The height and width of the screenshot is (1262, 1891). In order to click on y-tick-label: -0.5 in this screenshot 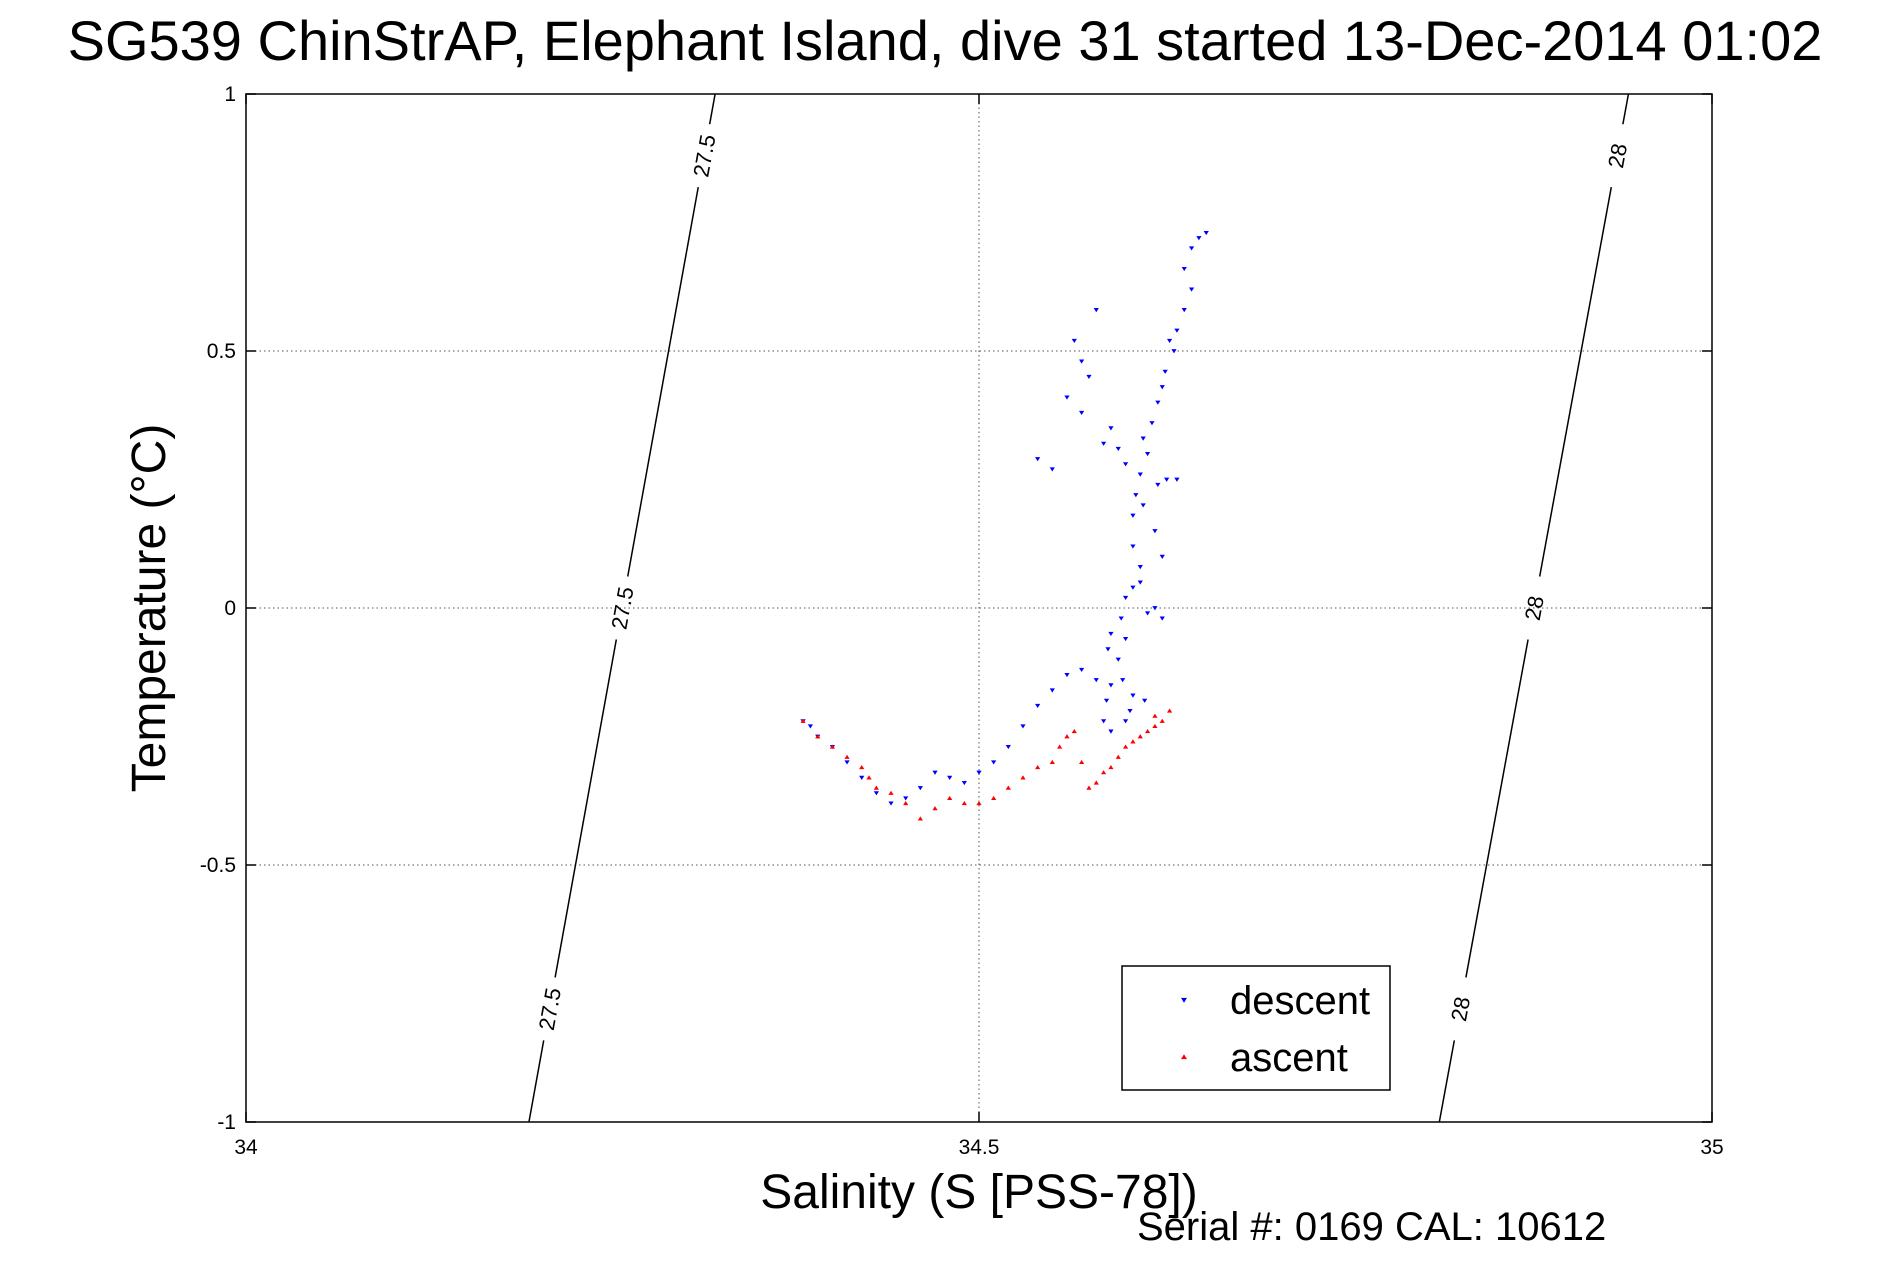, I will do `click(218, 865)`.